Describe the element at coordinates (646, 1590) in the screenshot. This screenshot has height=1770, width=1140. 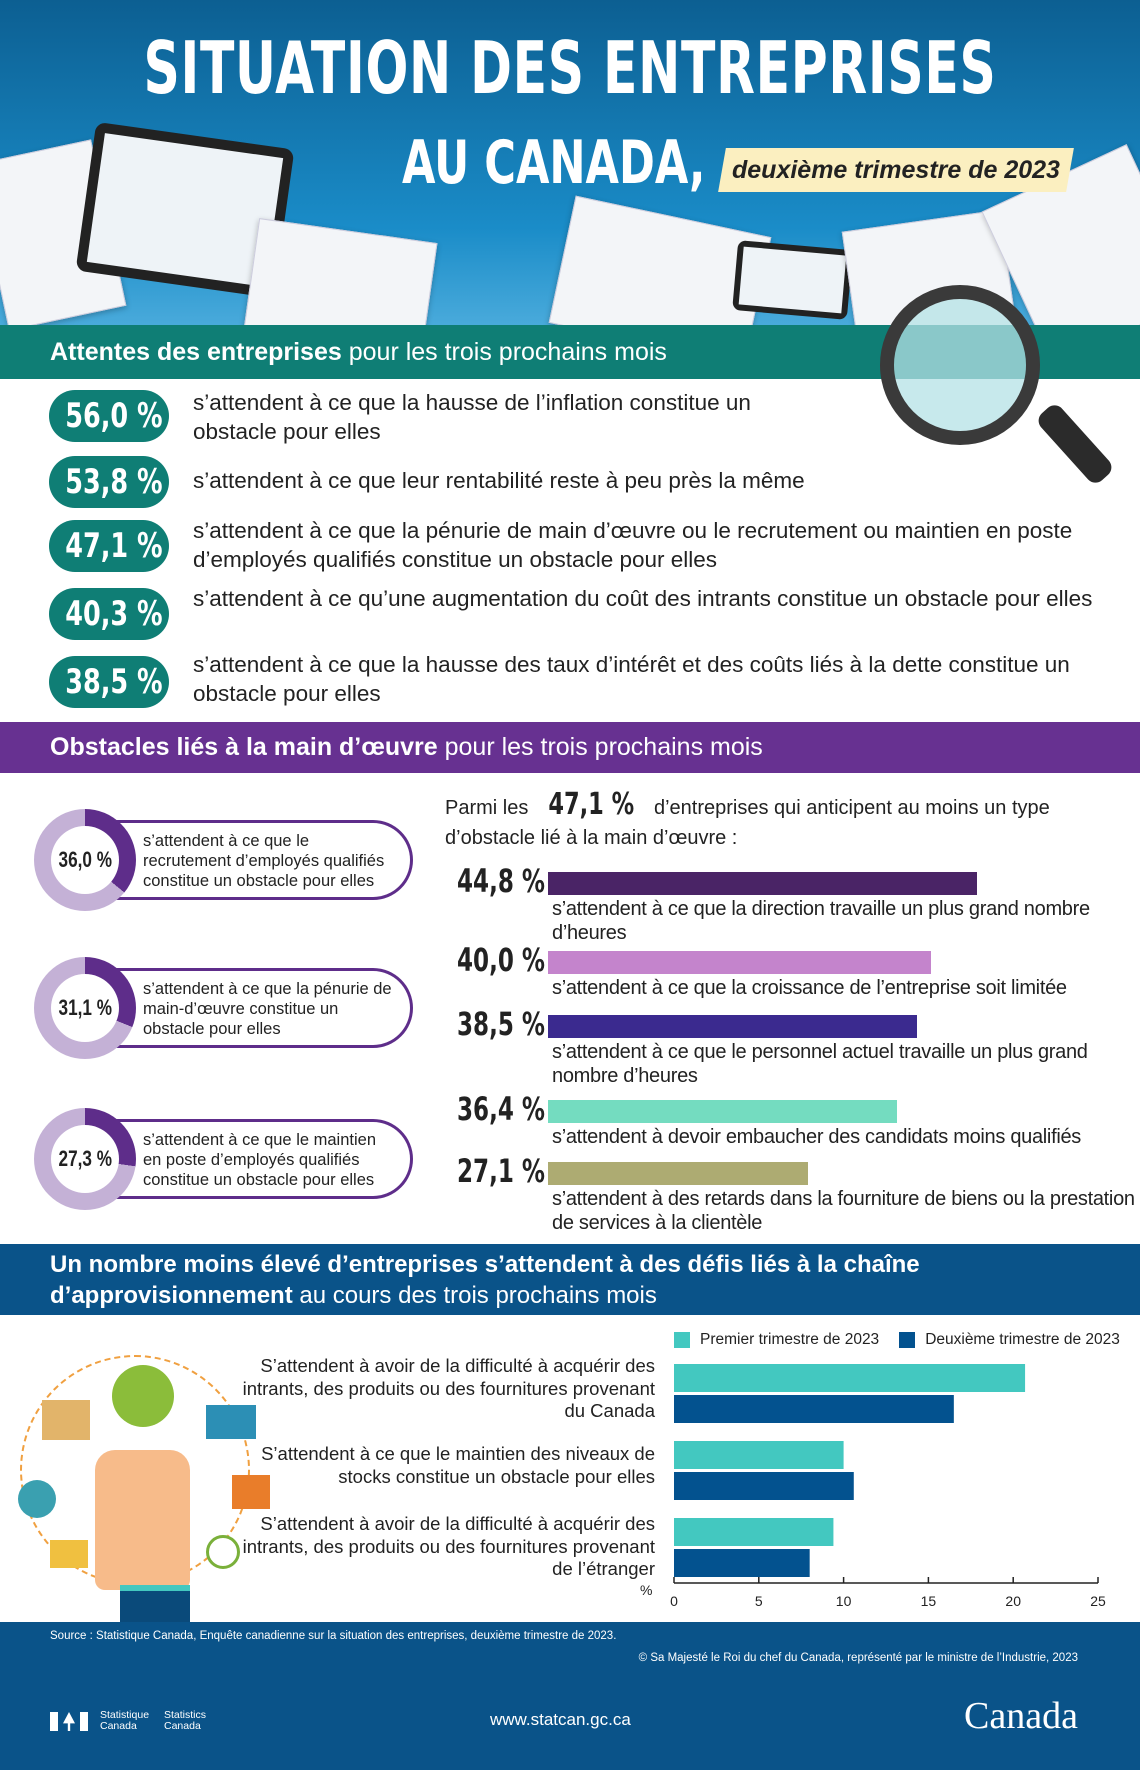
I see `x-axis-label: %` at that location.